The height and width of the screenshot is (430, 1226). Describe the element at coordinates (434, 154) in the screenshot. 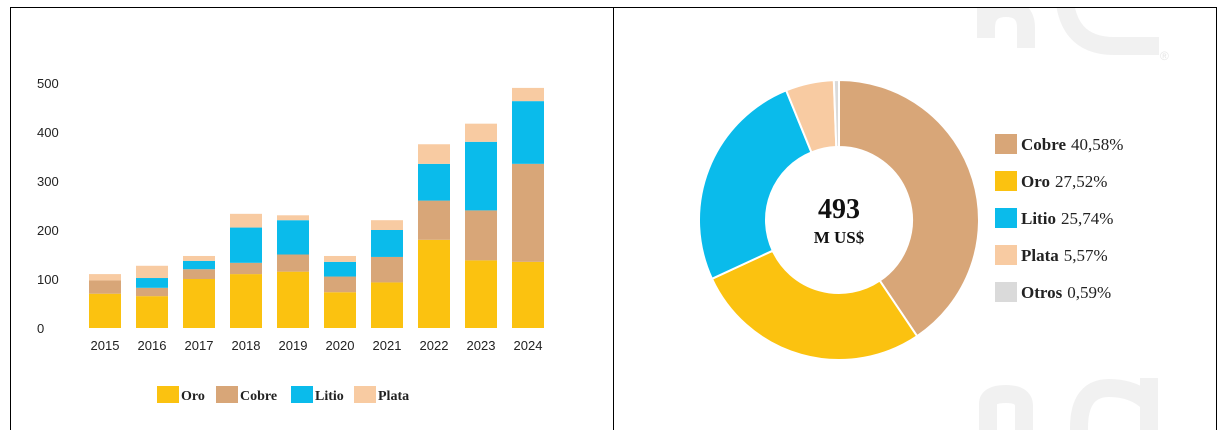

I see `bar-segment-plata-2022` at that location.